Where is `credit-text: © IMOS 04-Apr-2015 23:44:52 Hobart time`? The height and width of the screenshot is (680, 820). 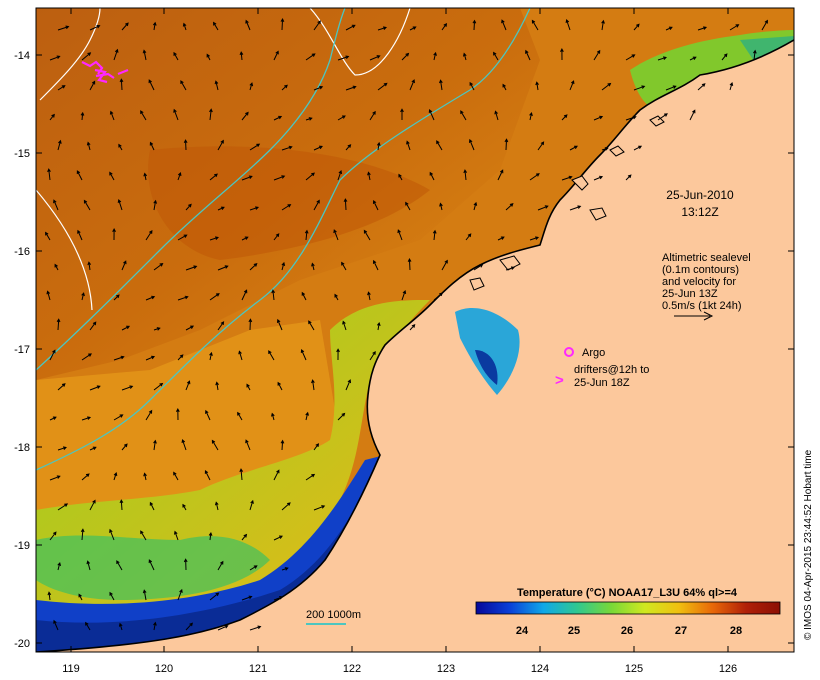
credit-text: © IMOS 04-Apr-2015 23:44:52 Hobart time is located at coordinates (808, 544).